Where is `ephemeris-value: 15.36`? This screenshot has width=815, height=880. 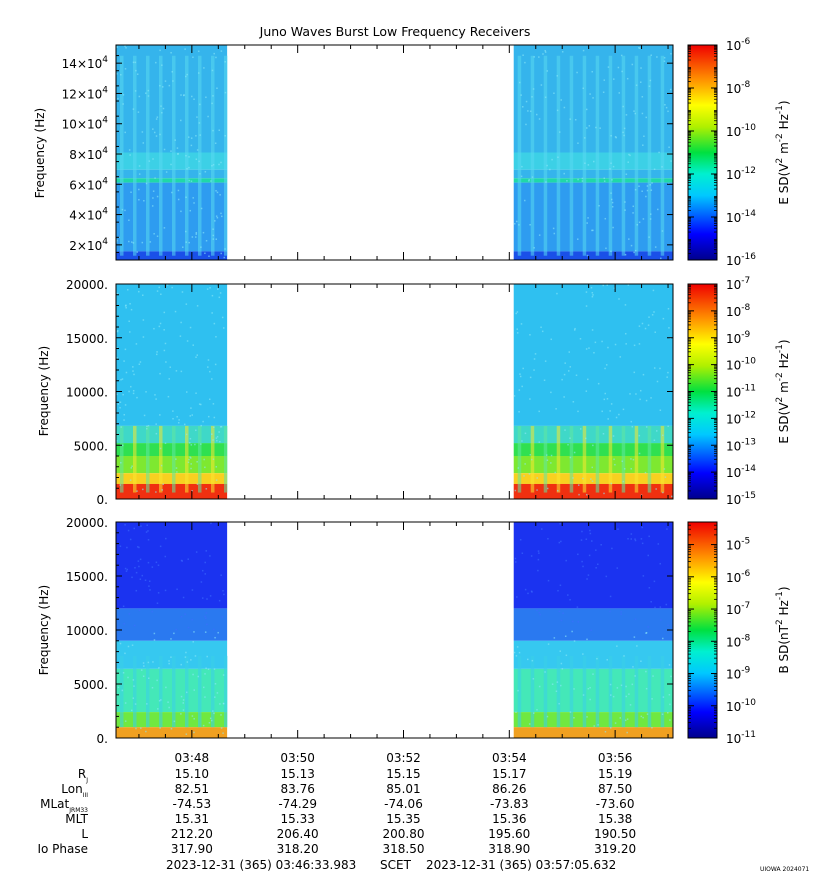 ephemeris-value: 15.36 is located at coordinates (509, 819).